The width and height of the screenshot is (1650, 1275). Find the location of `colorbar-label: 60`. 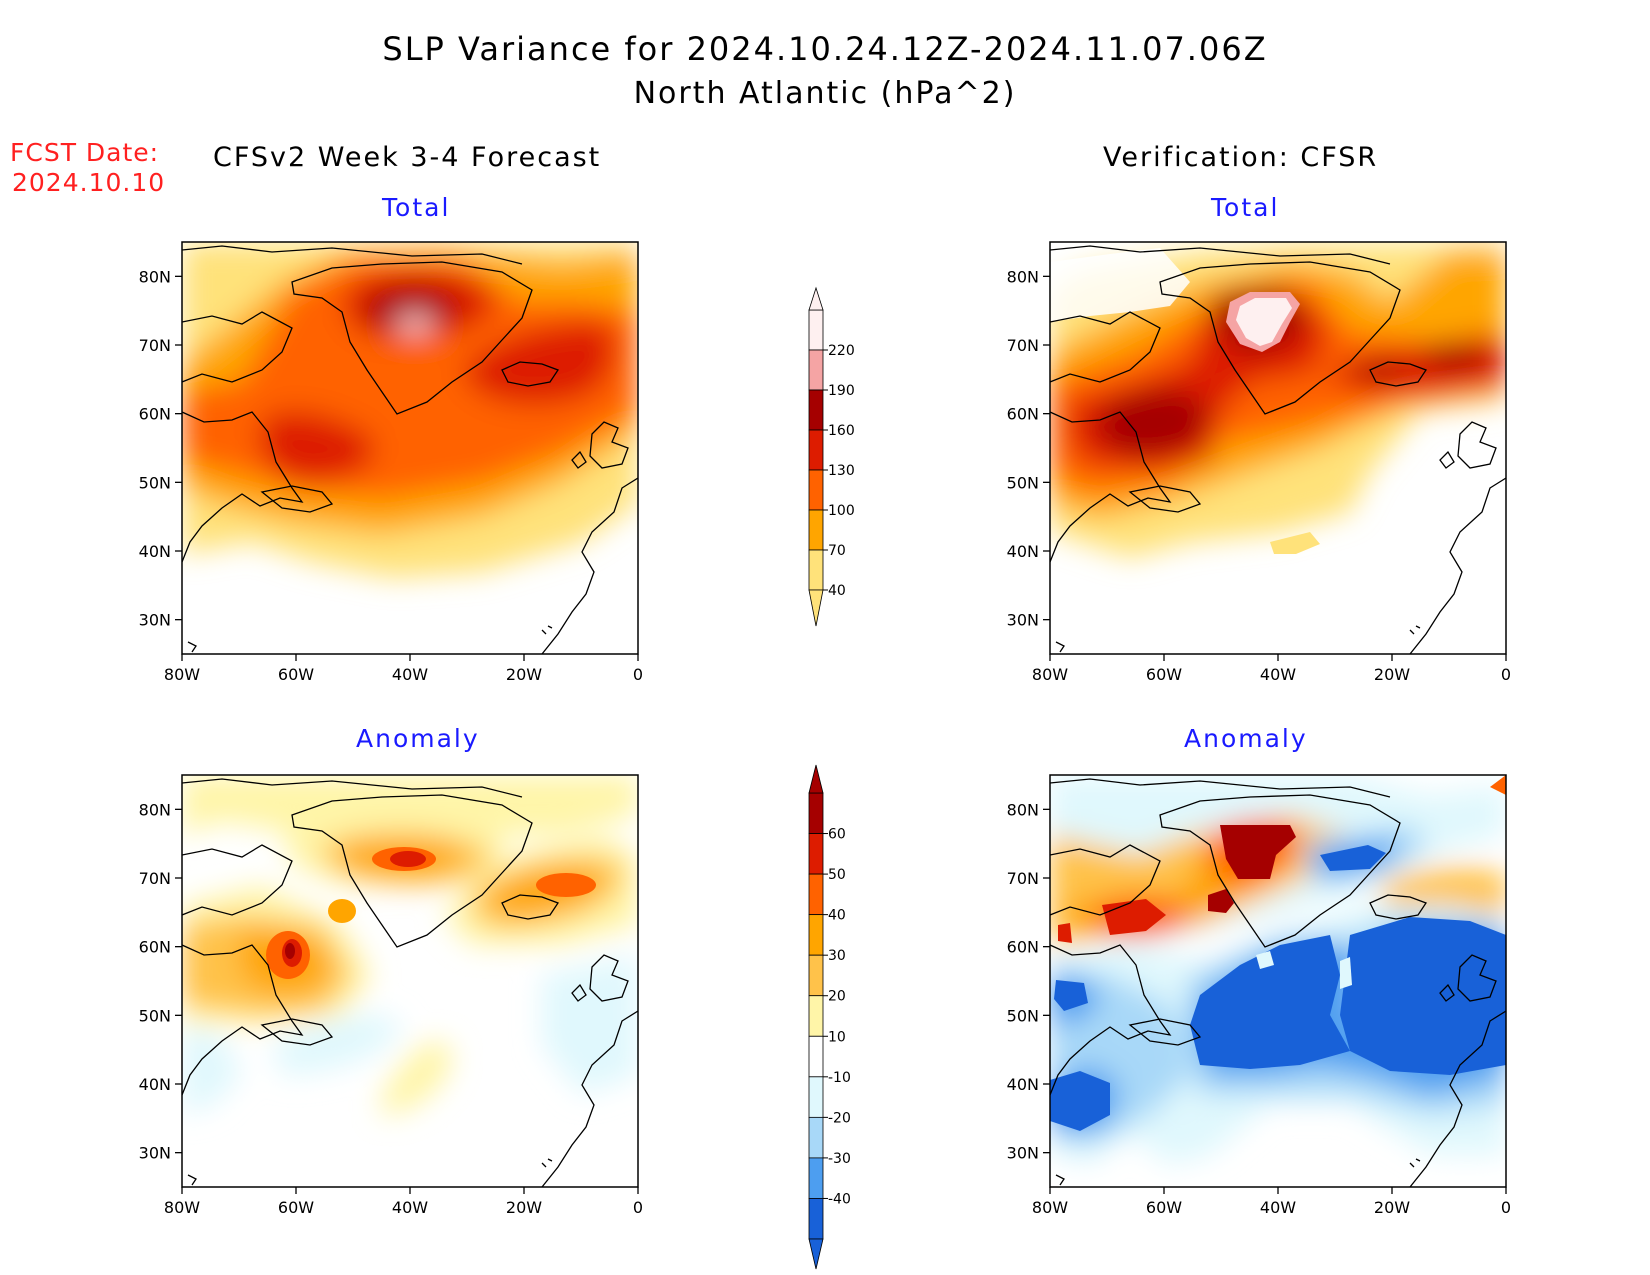

colorbar-label: 60 is located at coordinates (837, 835).